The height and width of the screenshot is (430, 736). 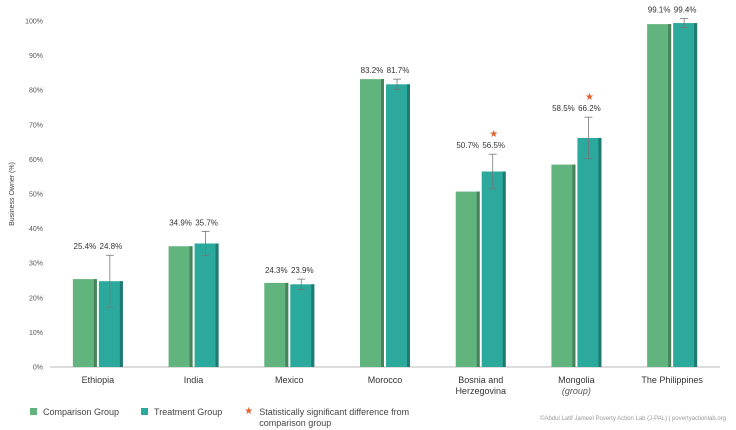 I want to click on y-tick-label: 50%, so click(x=36, y=195).